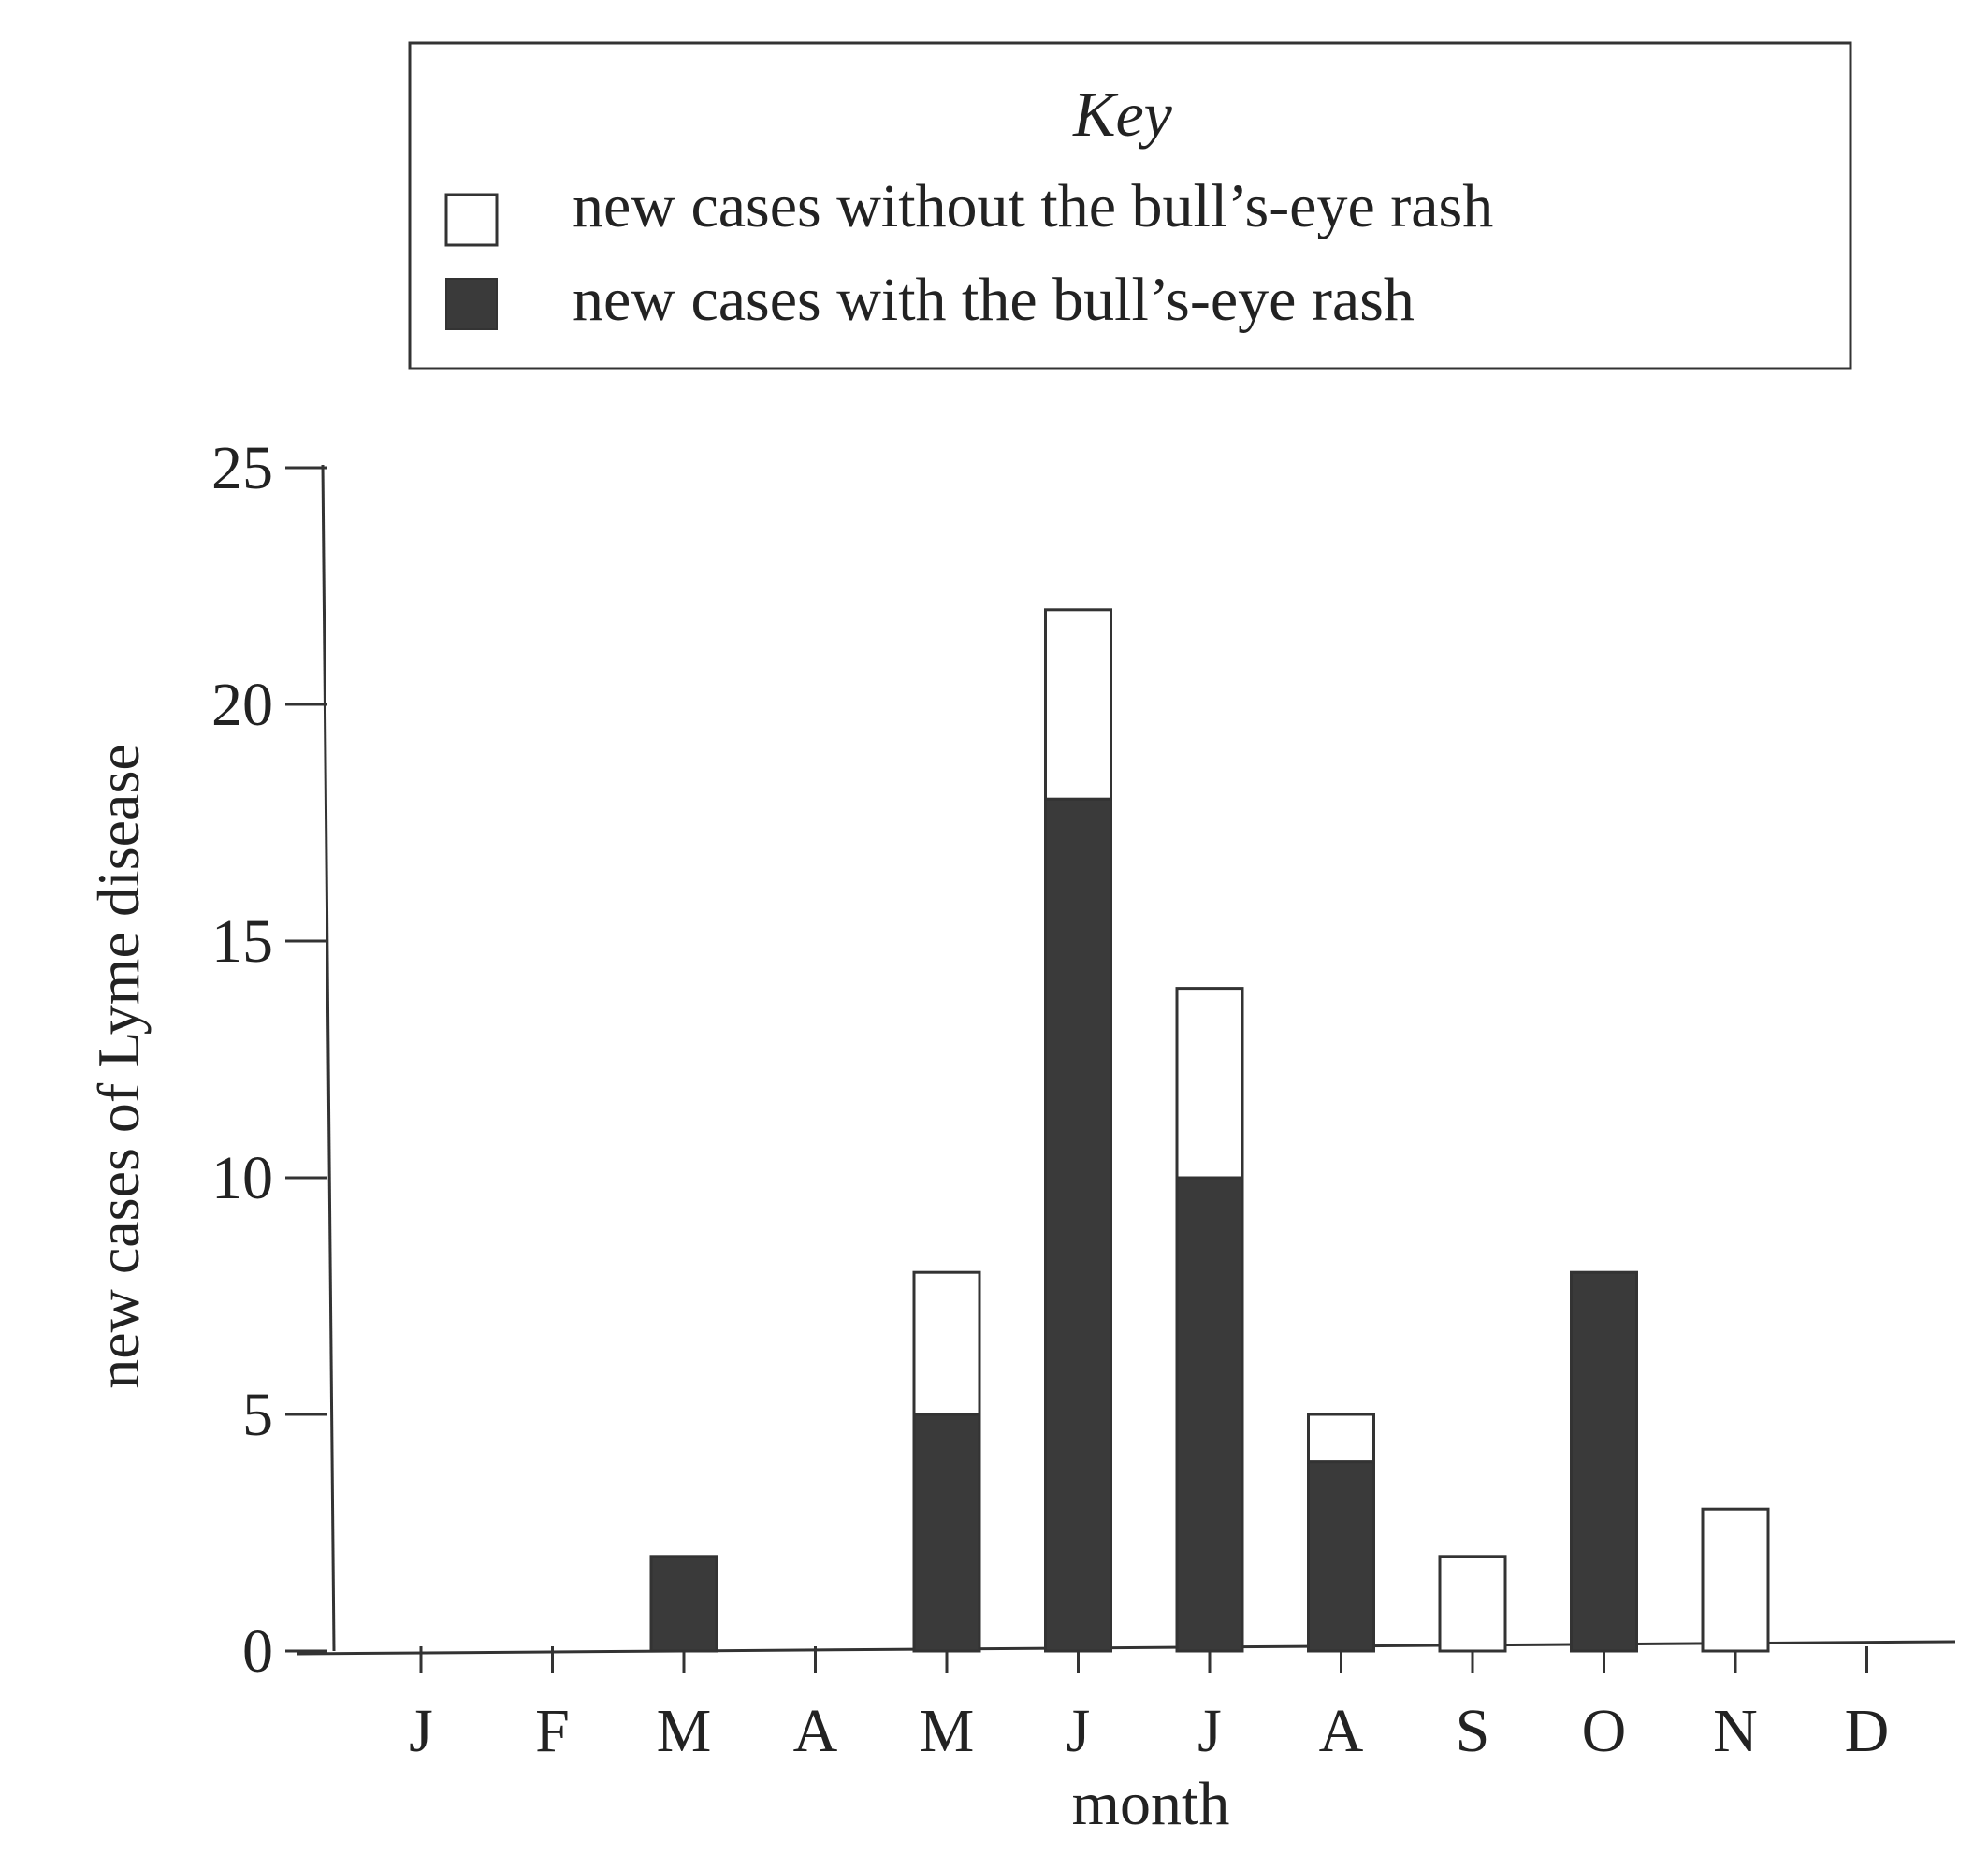 Image resolution: width=1988 pixels, height=1869 pixels. Describe the element at coordinates (471, 304) in the screenshot. I see `legend-swatch-with-rash` at that location.